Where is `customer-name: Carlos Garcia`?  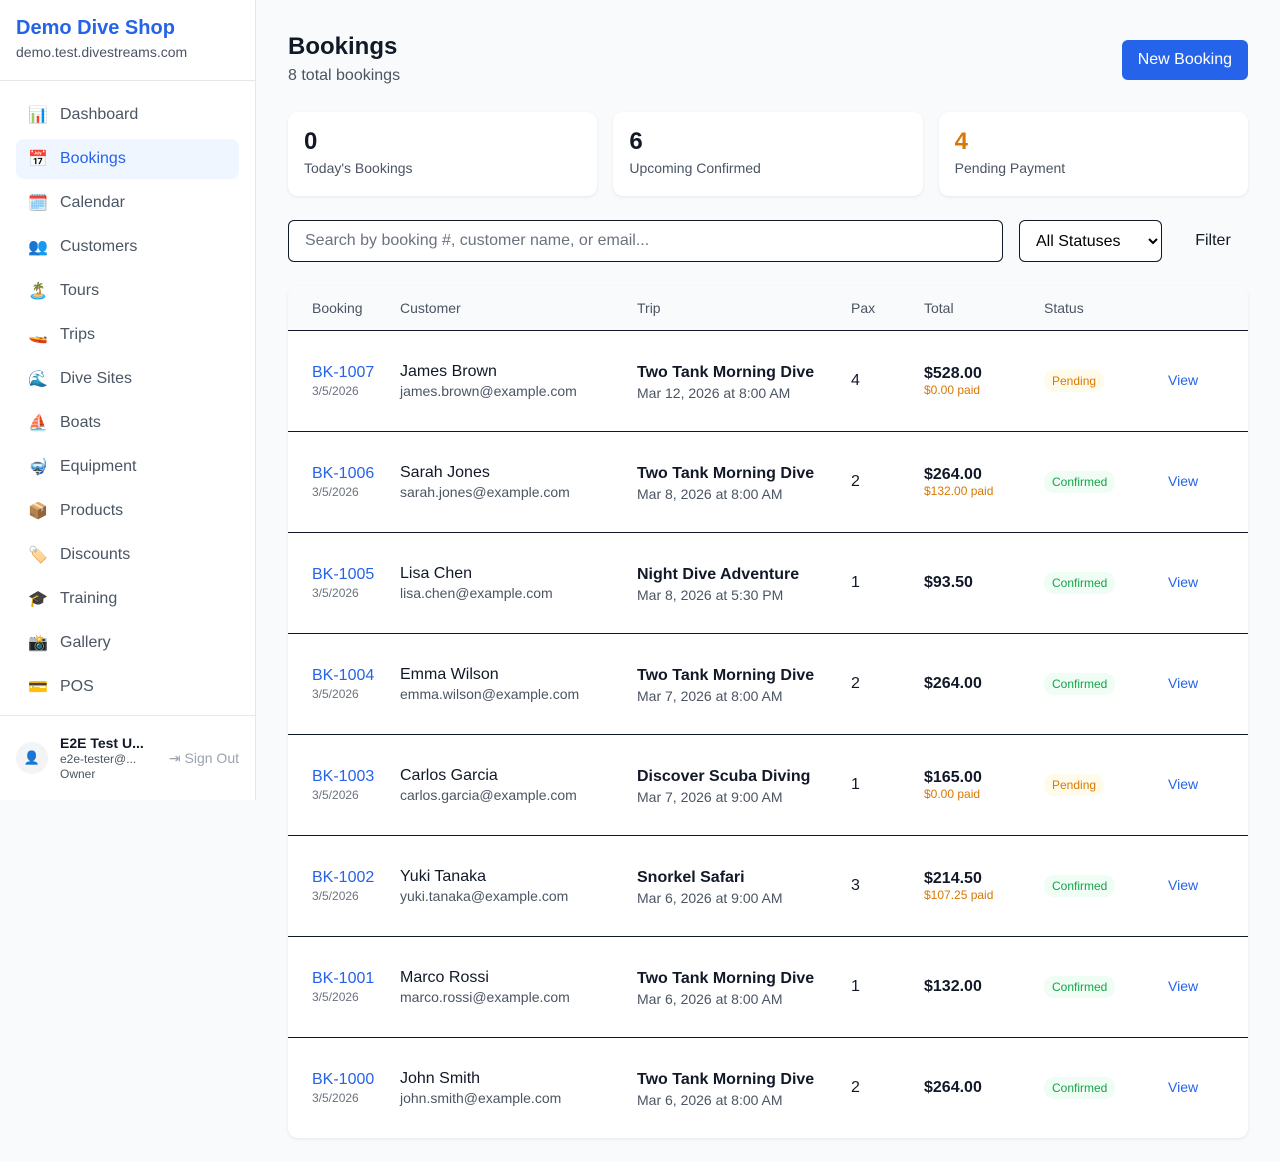
customer-name: Carlos Garcia is located at coordinates (449, 775).